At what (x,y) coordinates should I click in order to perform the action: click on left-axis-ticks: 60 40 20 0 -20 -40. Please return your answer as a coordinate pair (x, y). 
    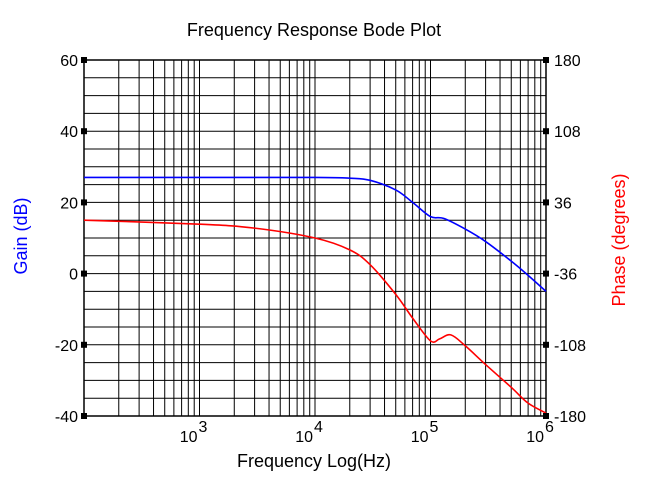
    Looking at the image, I should click on (71, 239).